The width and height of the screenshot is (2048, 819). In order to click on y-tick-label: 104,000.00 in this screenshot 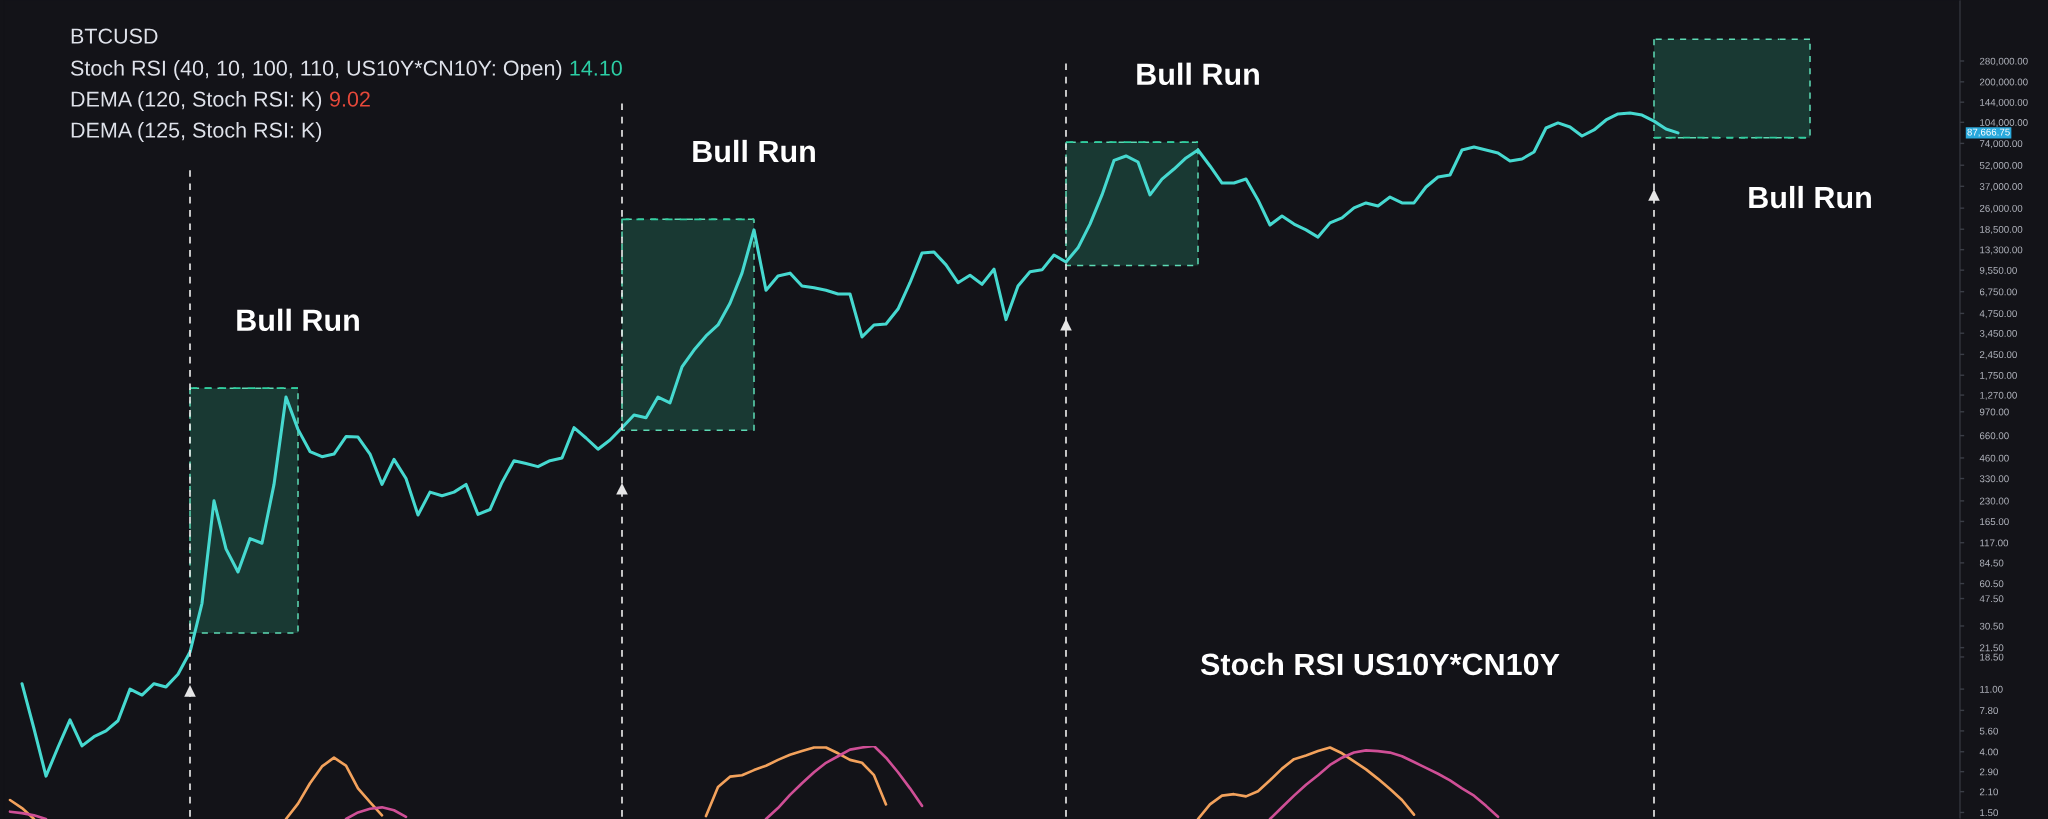, I will do `click(2004, 123)`.